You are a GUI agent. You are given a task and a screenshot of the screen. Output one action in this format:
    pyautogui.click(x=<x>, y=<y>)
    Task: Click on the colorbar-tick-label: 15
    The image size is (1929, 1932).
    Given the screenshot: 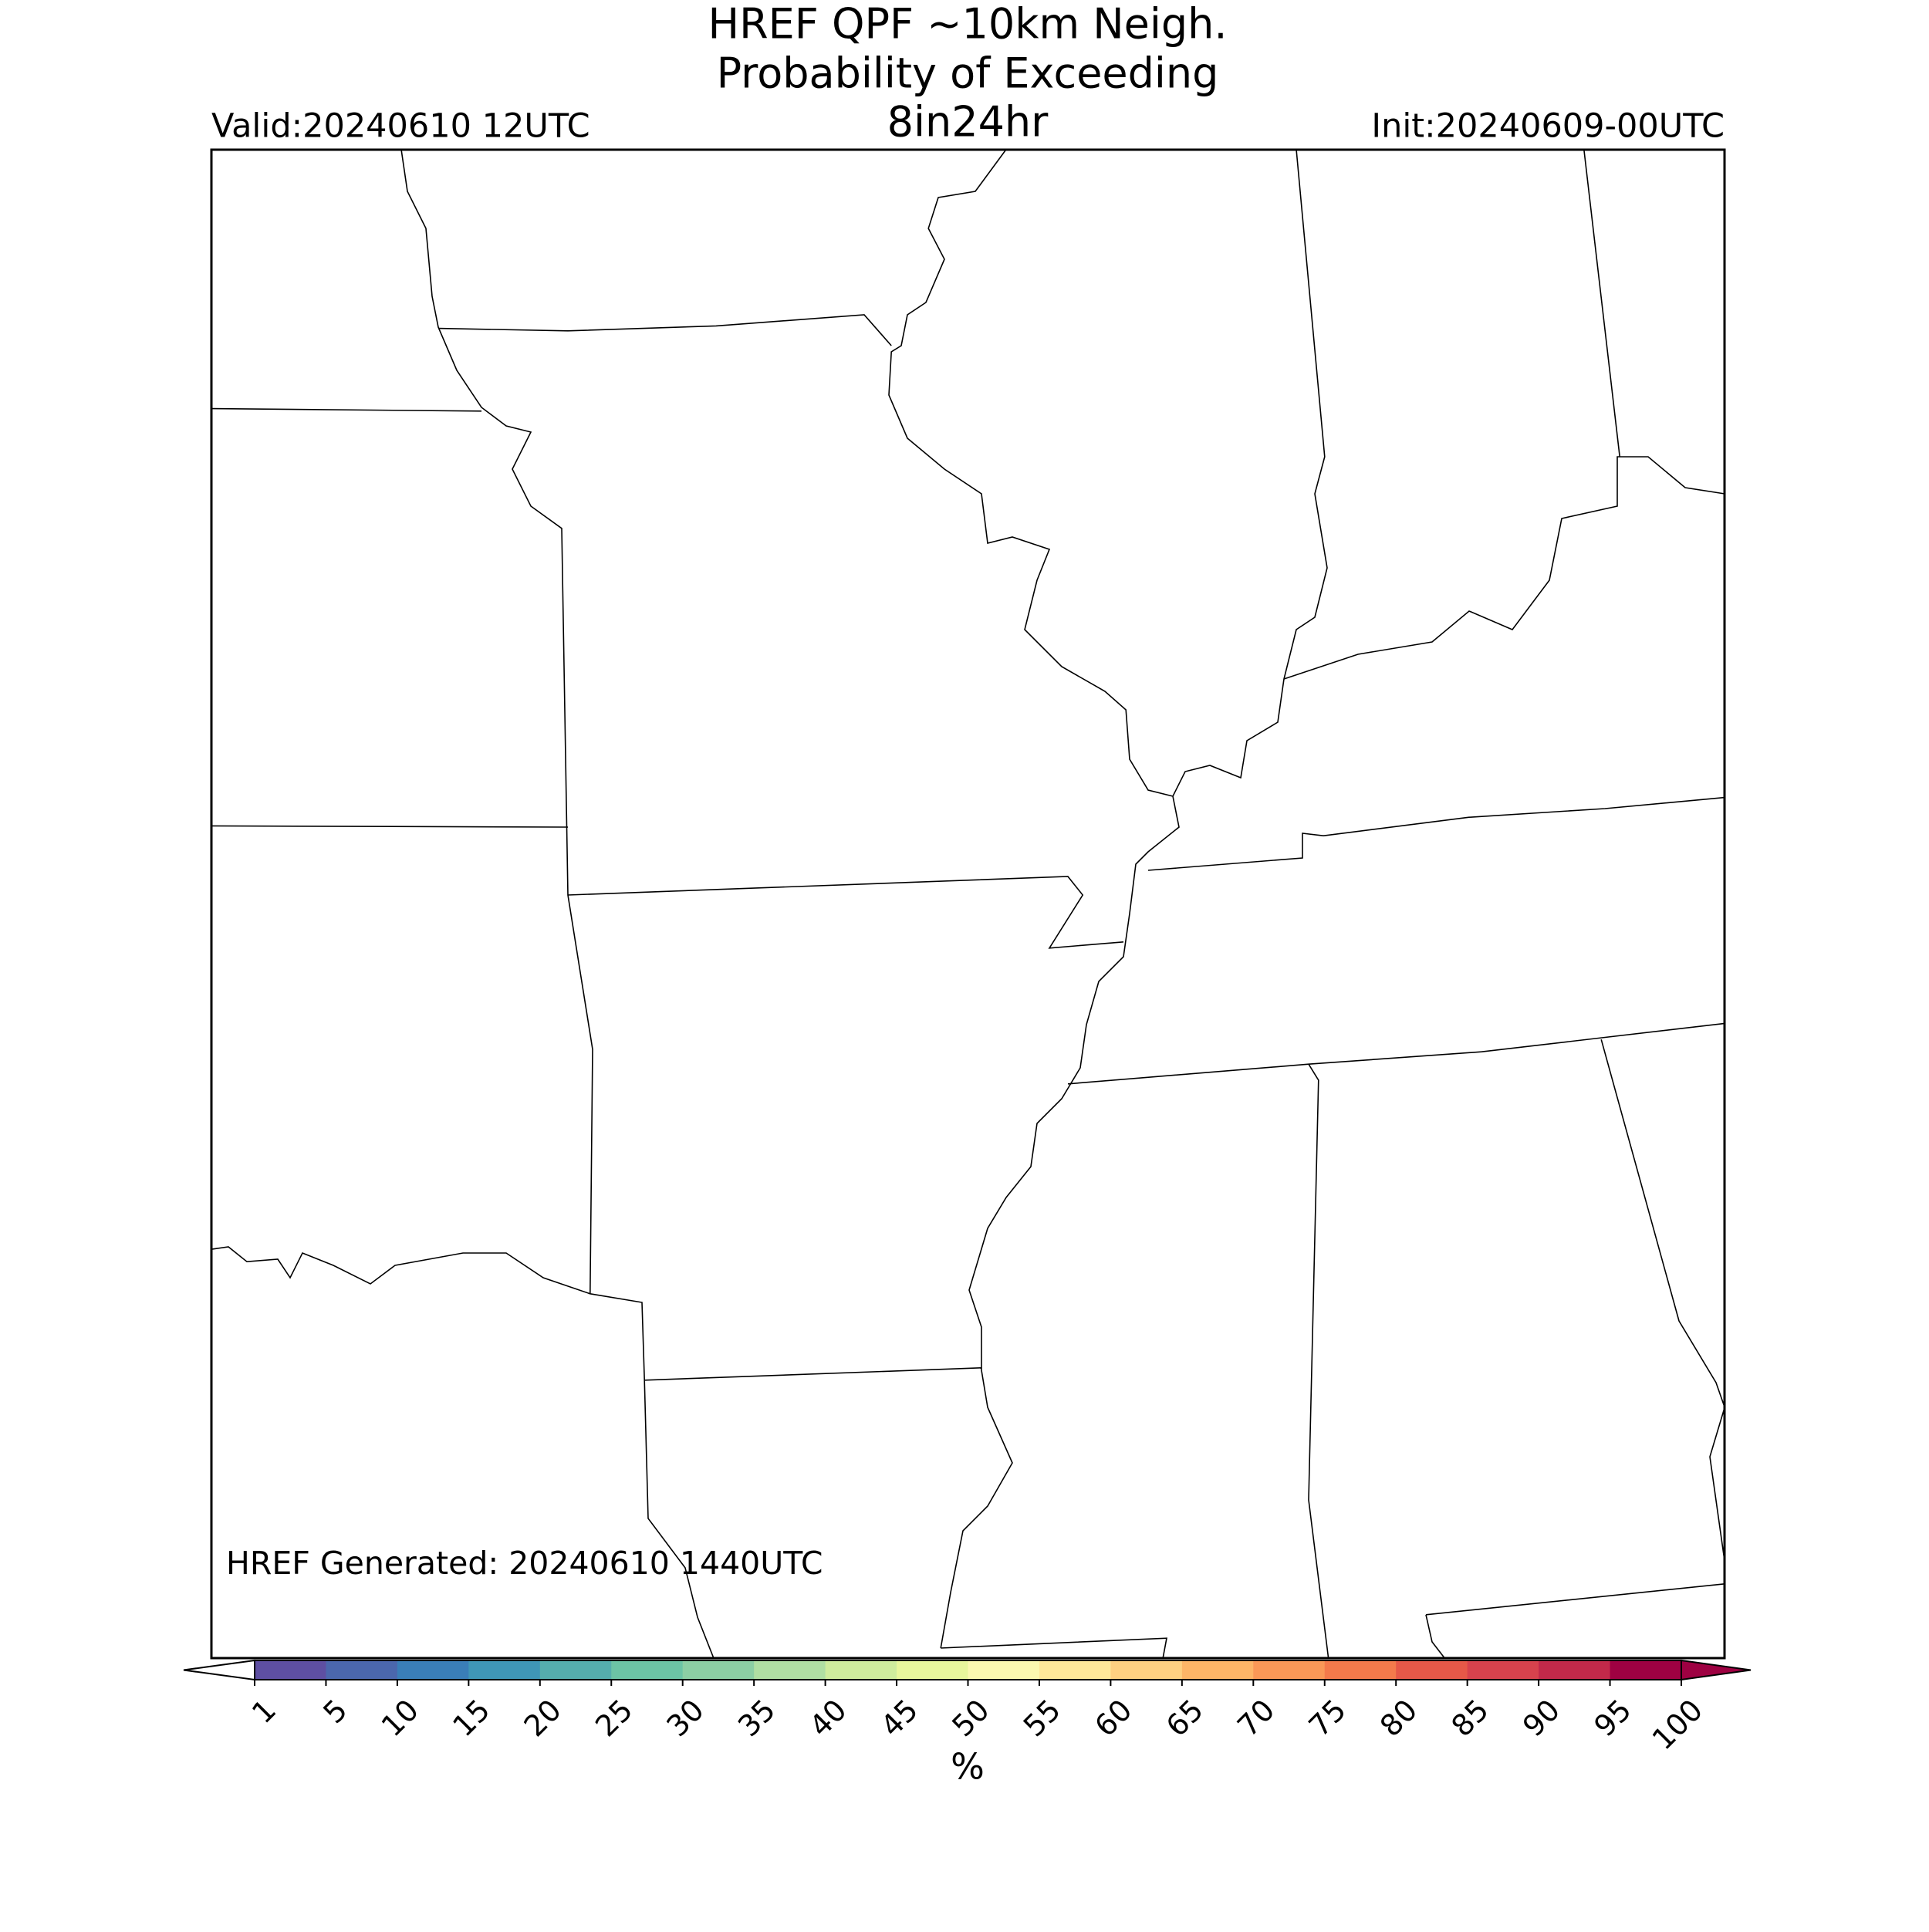 What is the action you would take?
    pyautogui.click(x=471, y=1718)
    